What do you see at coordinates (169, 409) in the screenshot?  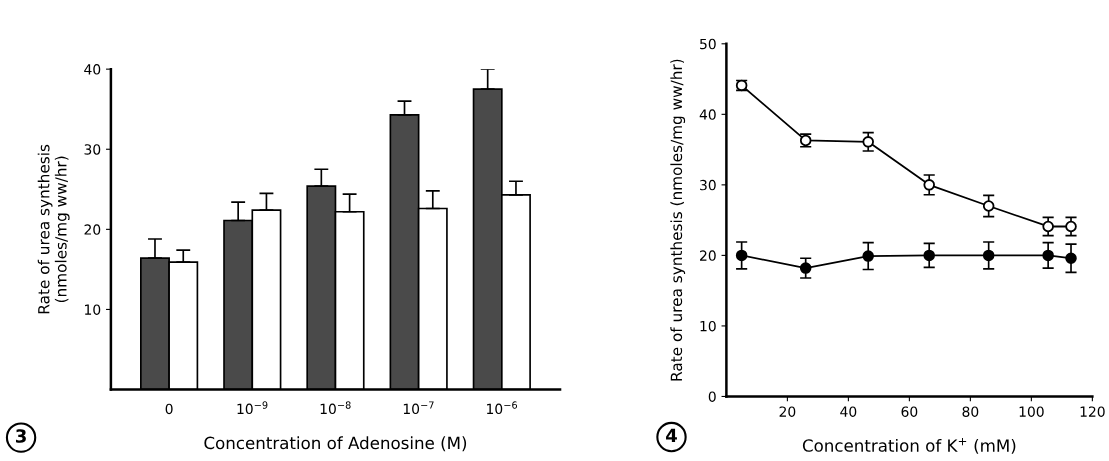 I see `x-tick-label: 0` at bounding box center [169, 409].